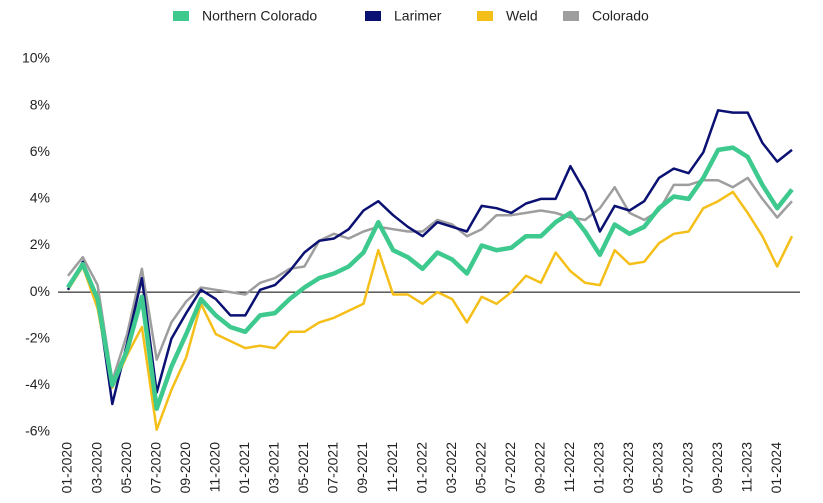  I want to click on legend-label: Colorado, so click(620, 16).